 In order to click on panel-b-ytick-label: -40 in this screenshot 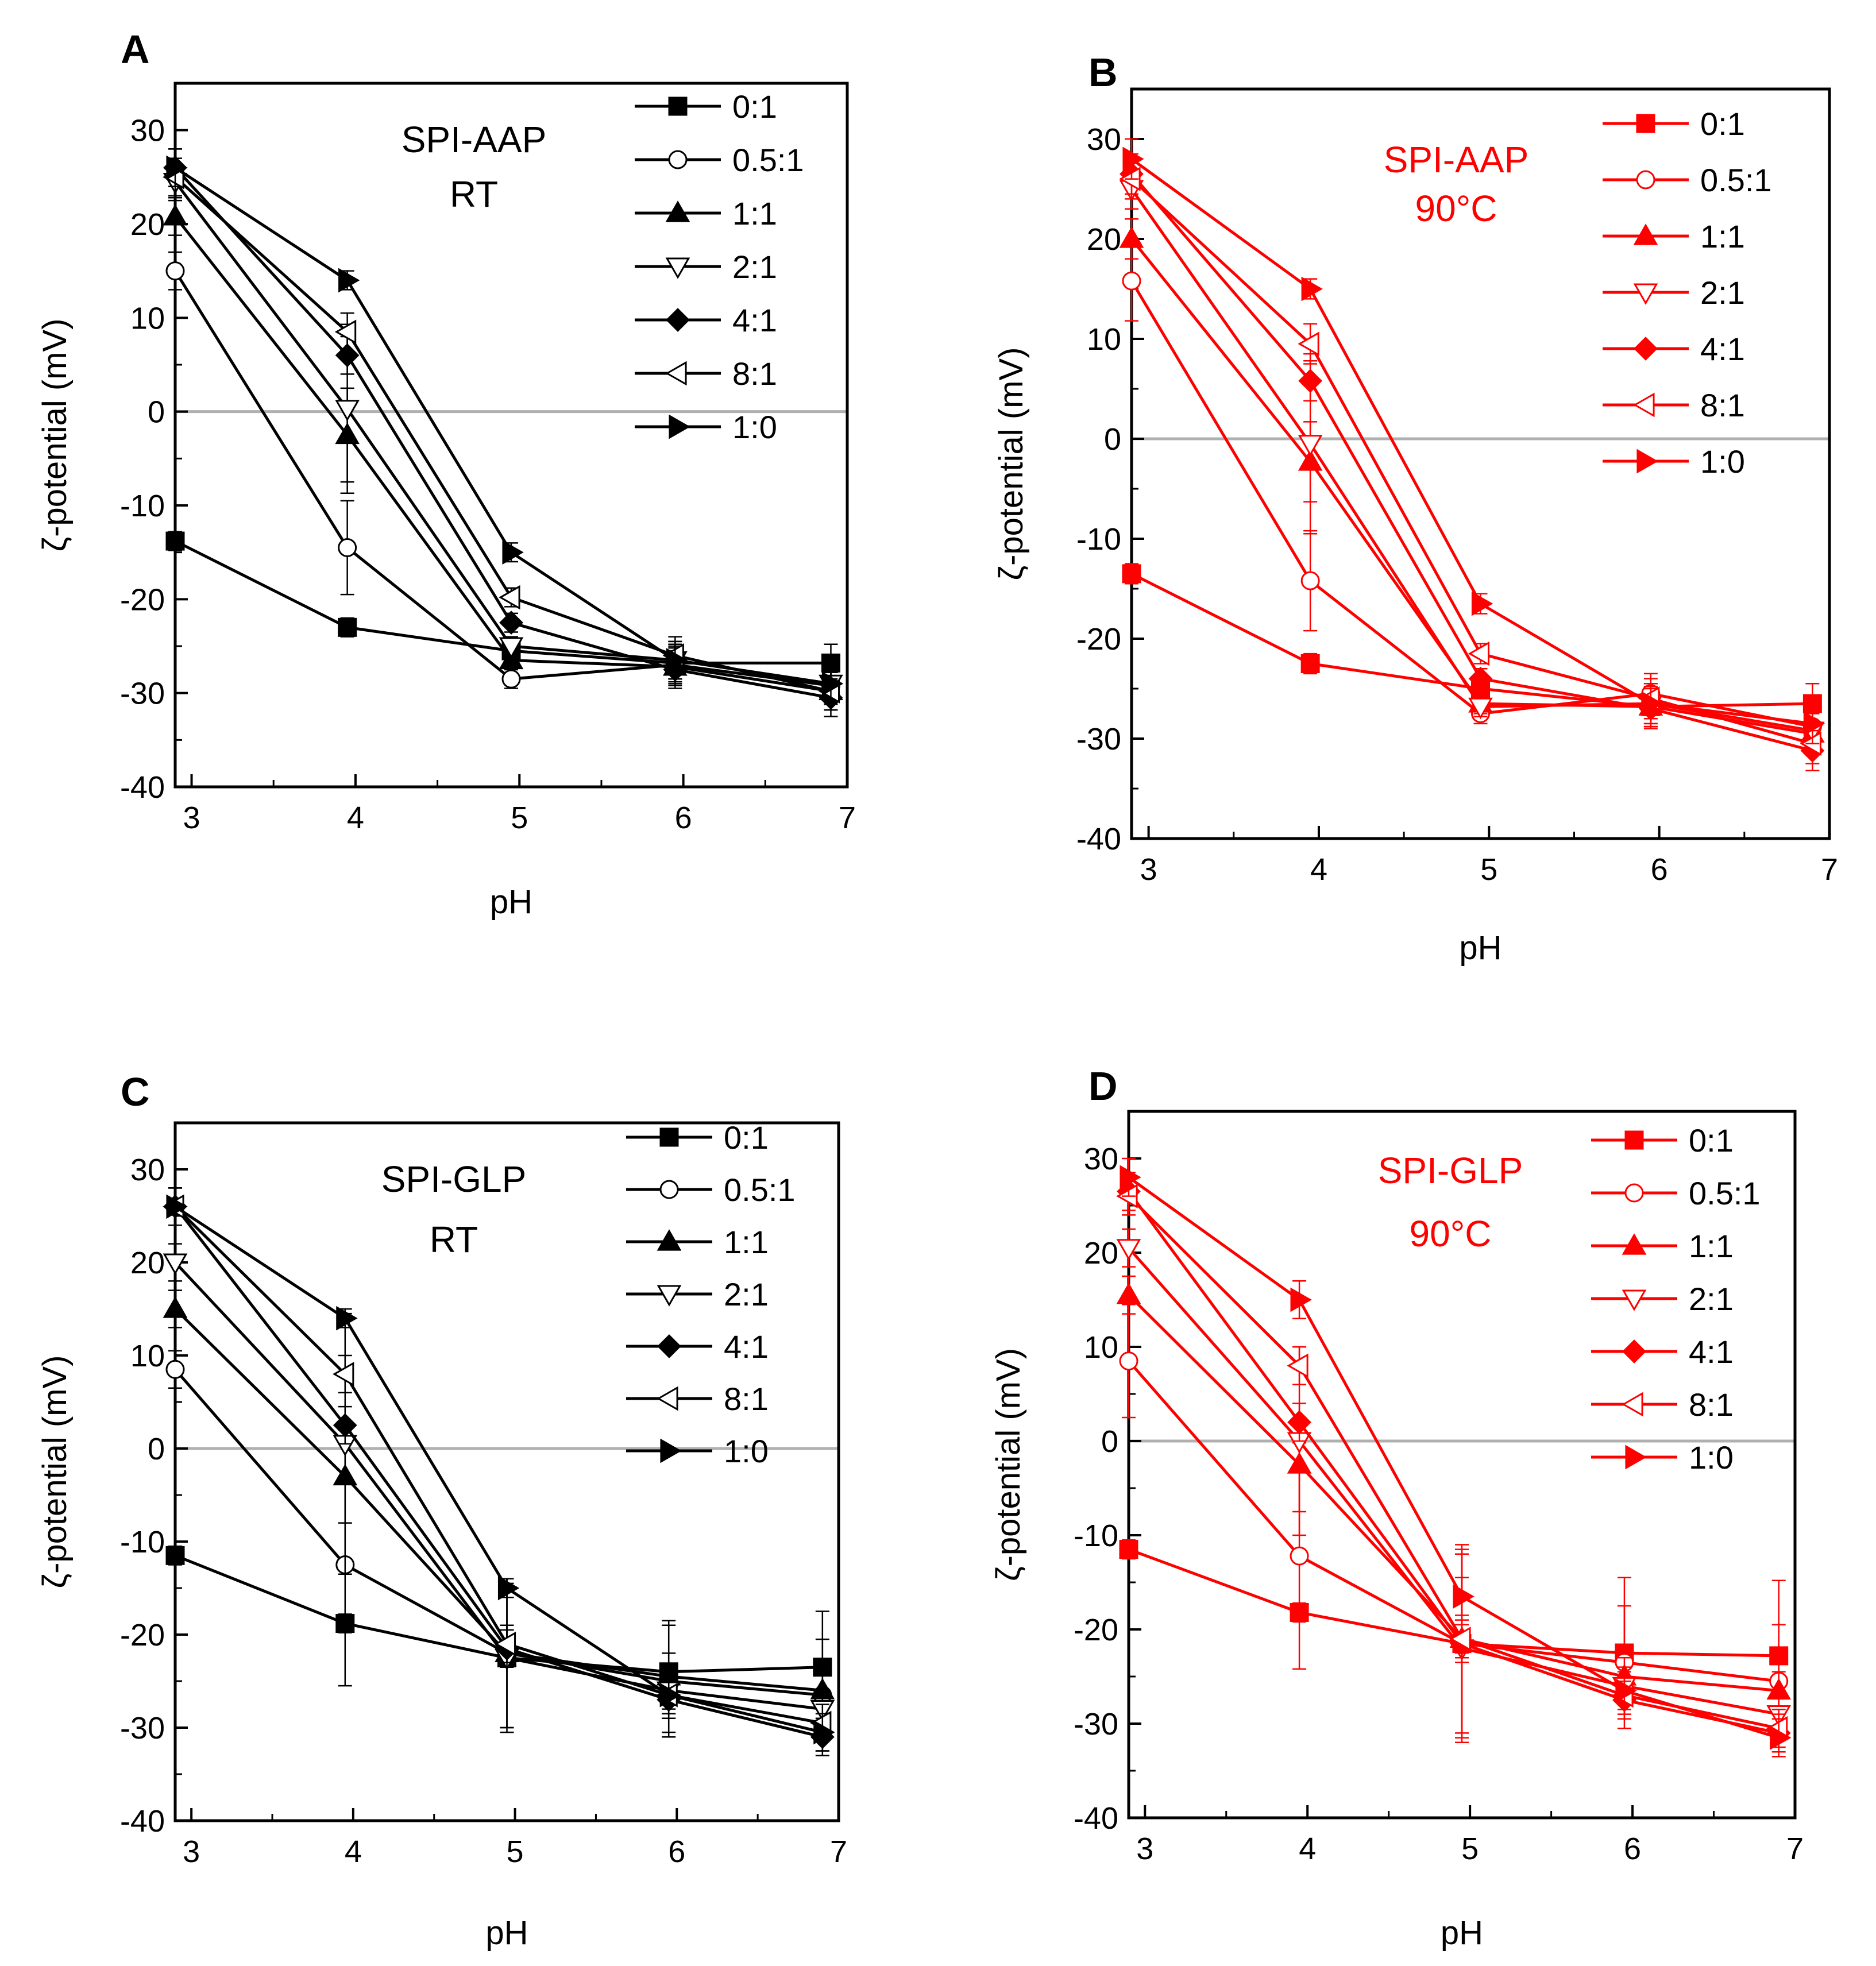, I will do `click(1098, 839)`.